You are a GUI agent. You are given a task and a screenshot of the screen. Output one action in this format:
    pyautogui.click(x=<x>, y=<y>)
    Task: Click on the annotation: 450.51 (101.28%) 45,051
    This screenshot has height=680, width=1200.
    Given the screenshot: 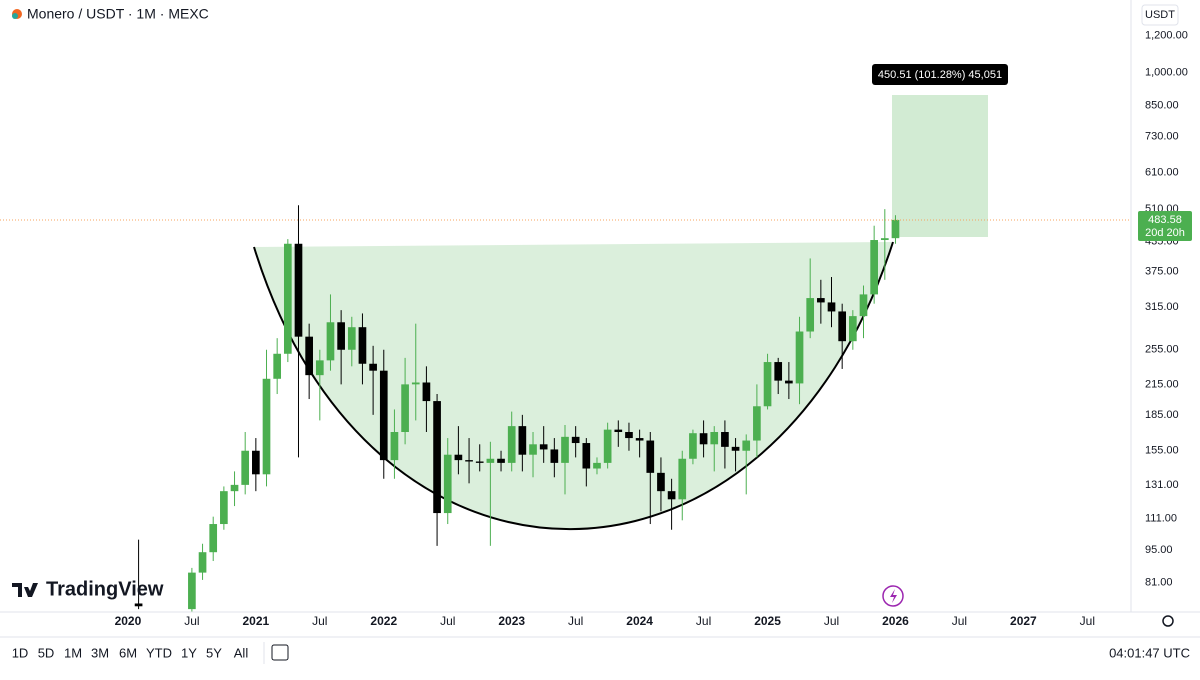 What is the action you would take?
    pyautogui.click(x=940, y=75)
    